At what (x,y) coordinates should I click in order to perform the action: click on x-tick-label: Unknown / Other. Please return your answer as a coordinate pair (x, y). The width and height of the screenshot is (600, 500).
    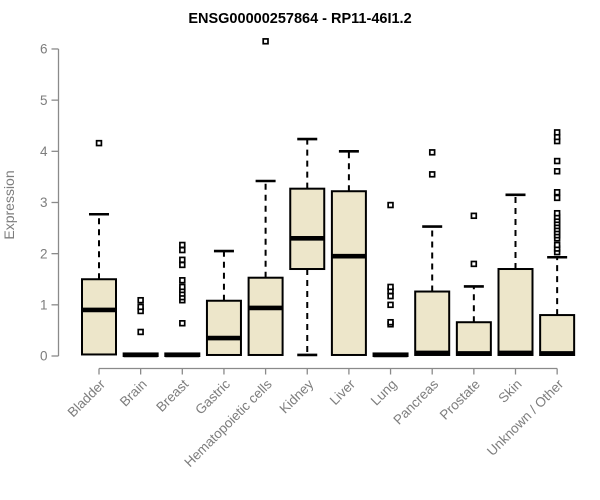
    Looking at the image, I should click on (525, 417).